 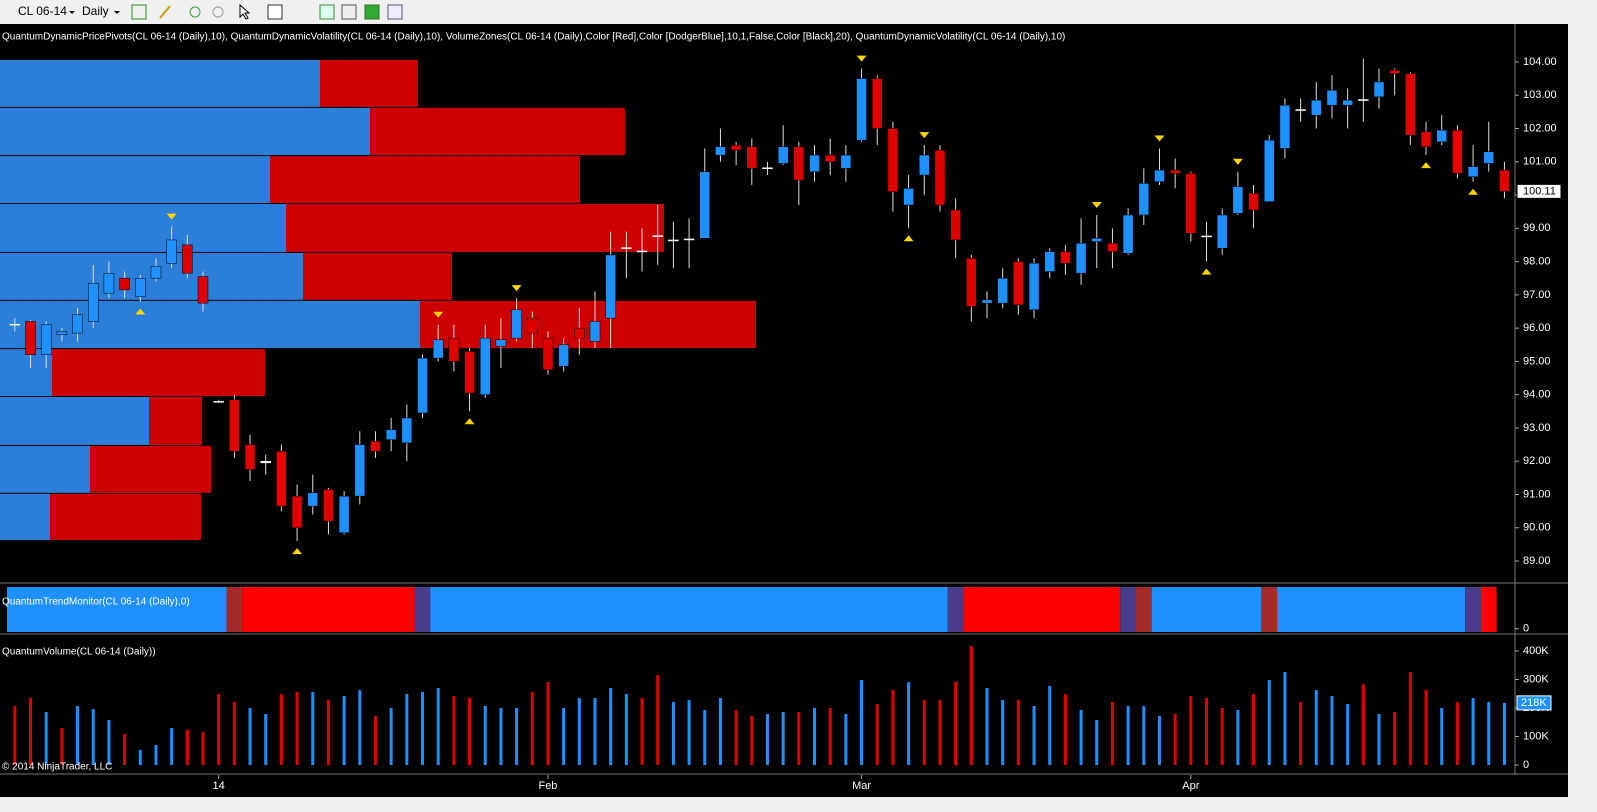 I want to click on y-tick-label: 104.00, so click(x=1540, y=62).